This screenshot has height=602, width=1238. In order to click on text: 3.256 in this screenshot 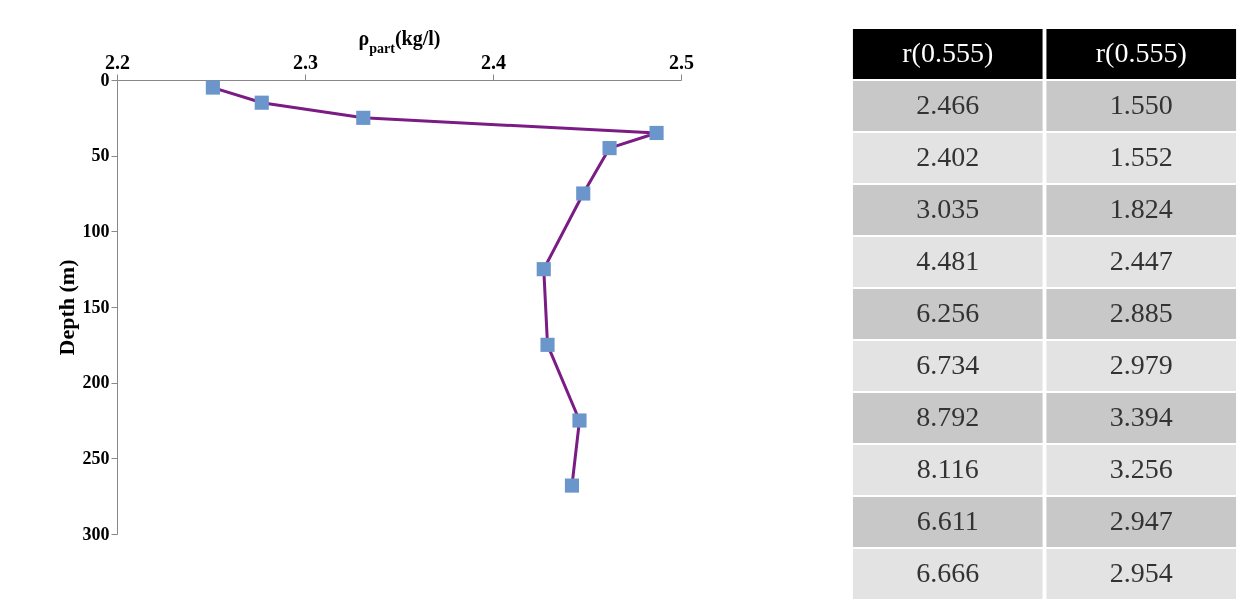, I will do `click(1141, 468)`.